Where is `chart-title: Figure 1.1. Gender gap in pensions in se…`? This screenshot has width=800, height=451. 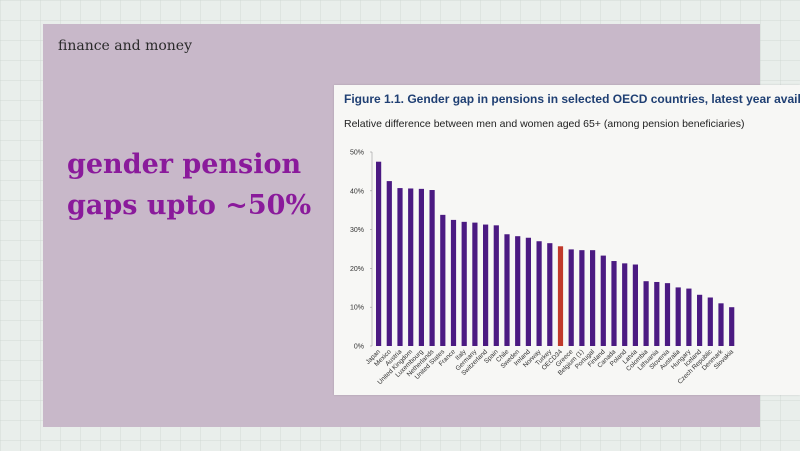 chart-title: Figure 1.1. Gender gap in pensions in se… is located at coordinates (572, 99).